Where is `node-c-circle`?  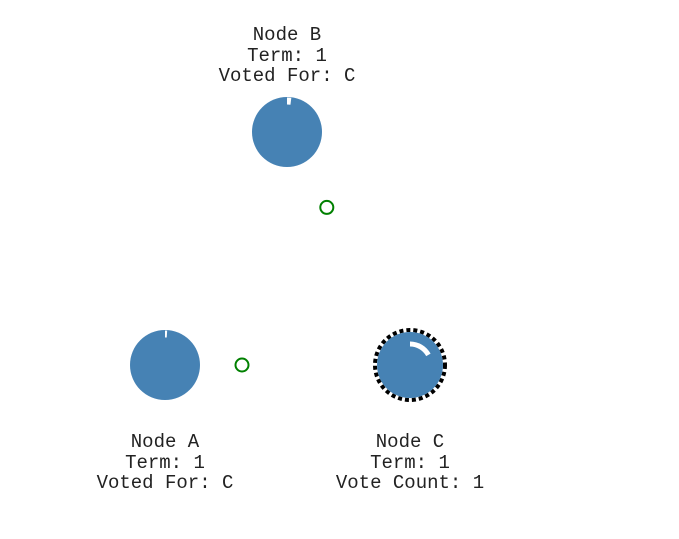 node-c-circle is located at coordinates (410, 365).